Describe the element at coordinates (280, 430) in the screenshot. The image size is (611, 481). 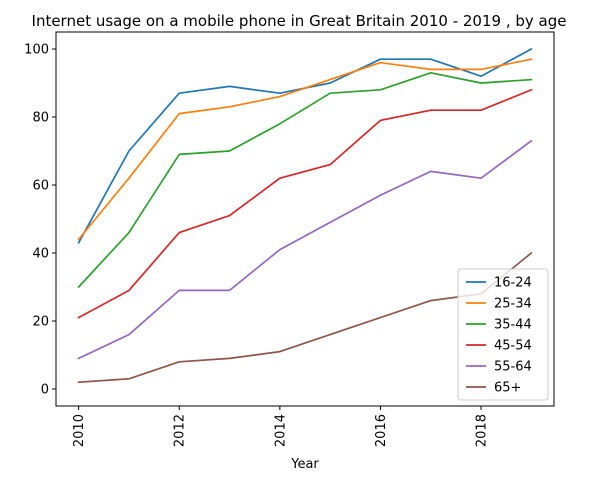
I see `x-tick-label: 2014` at that location.